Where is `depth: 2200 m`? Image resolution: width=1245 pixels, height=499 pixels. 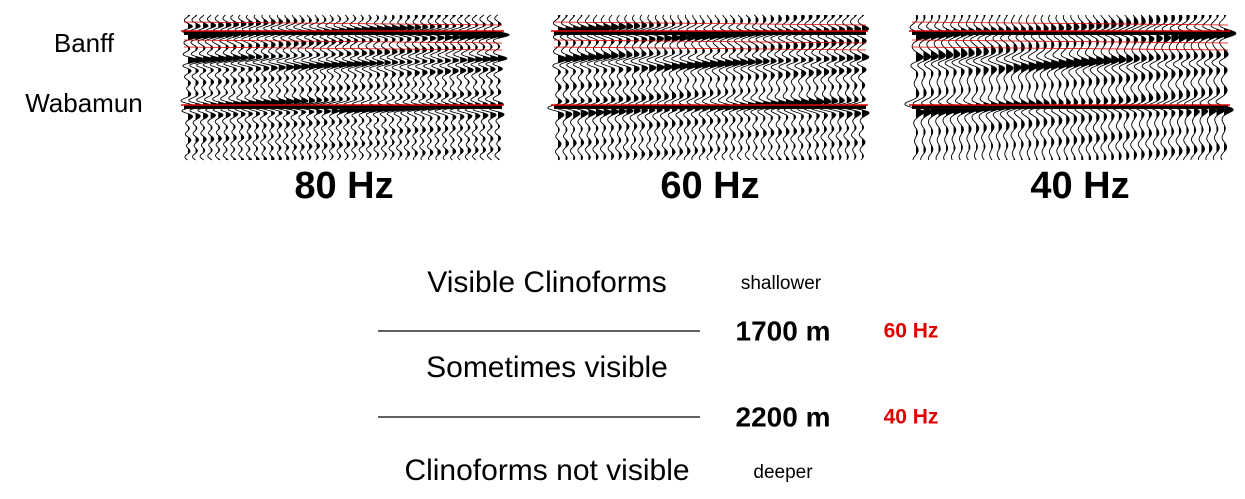
depth: 2200 m is located at coordinates (783, 416).